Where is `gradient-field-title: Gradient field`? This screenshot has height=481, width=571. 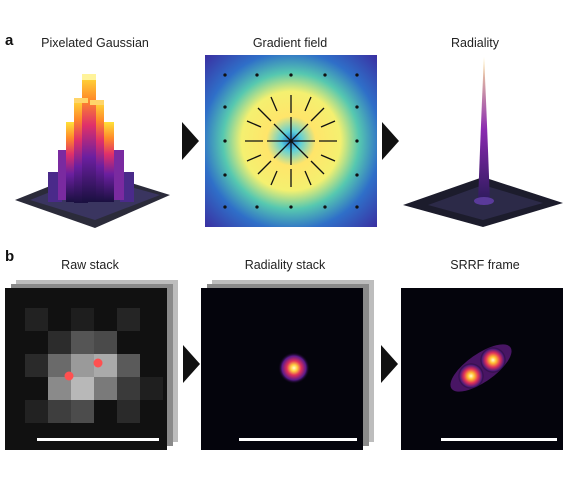
gradient-field-title: Gradient field is located at coordinates (290, 43).